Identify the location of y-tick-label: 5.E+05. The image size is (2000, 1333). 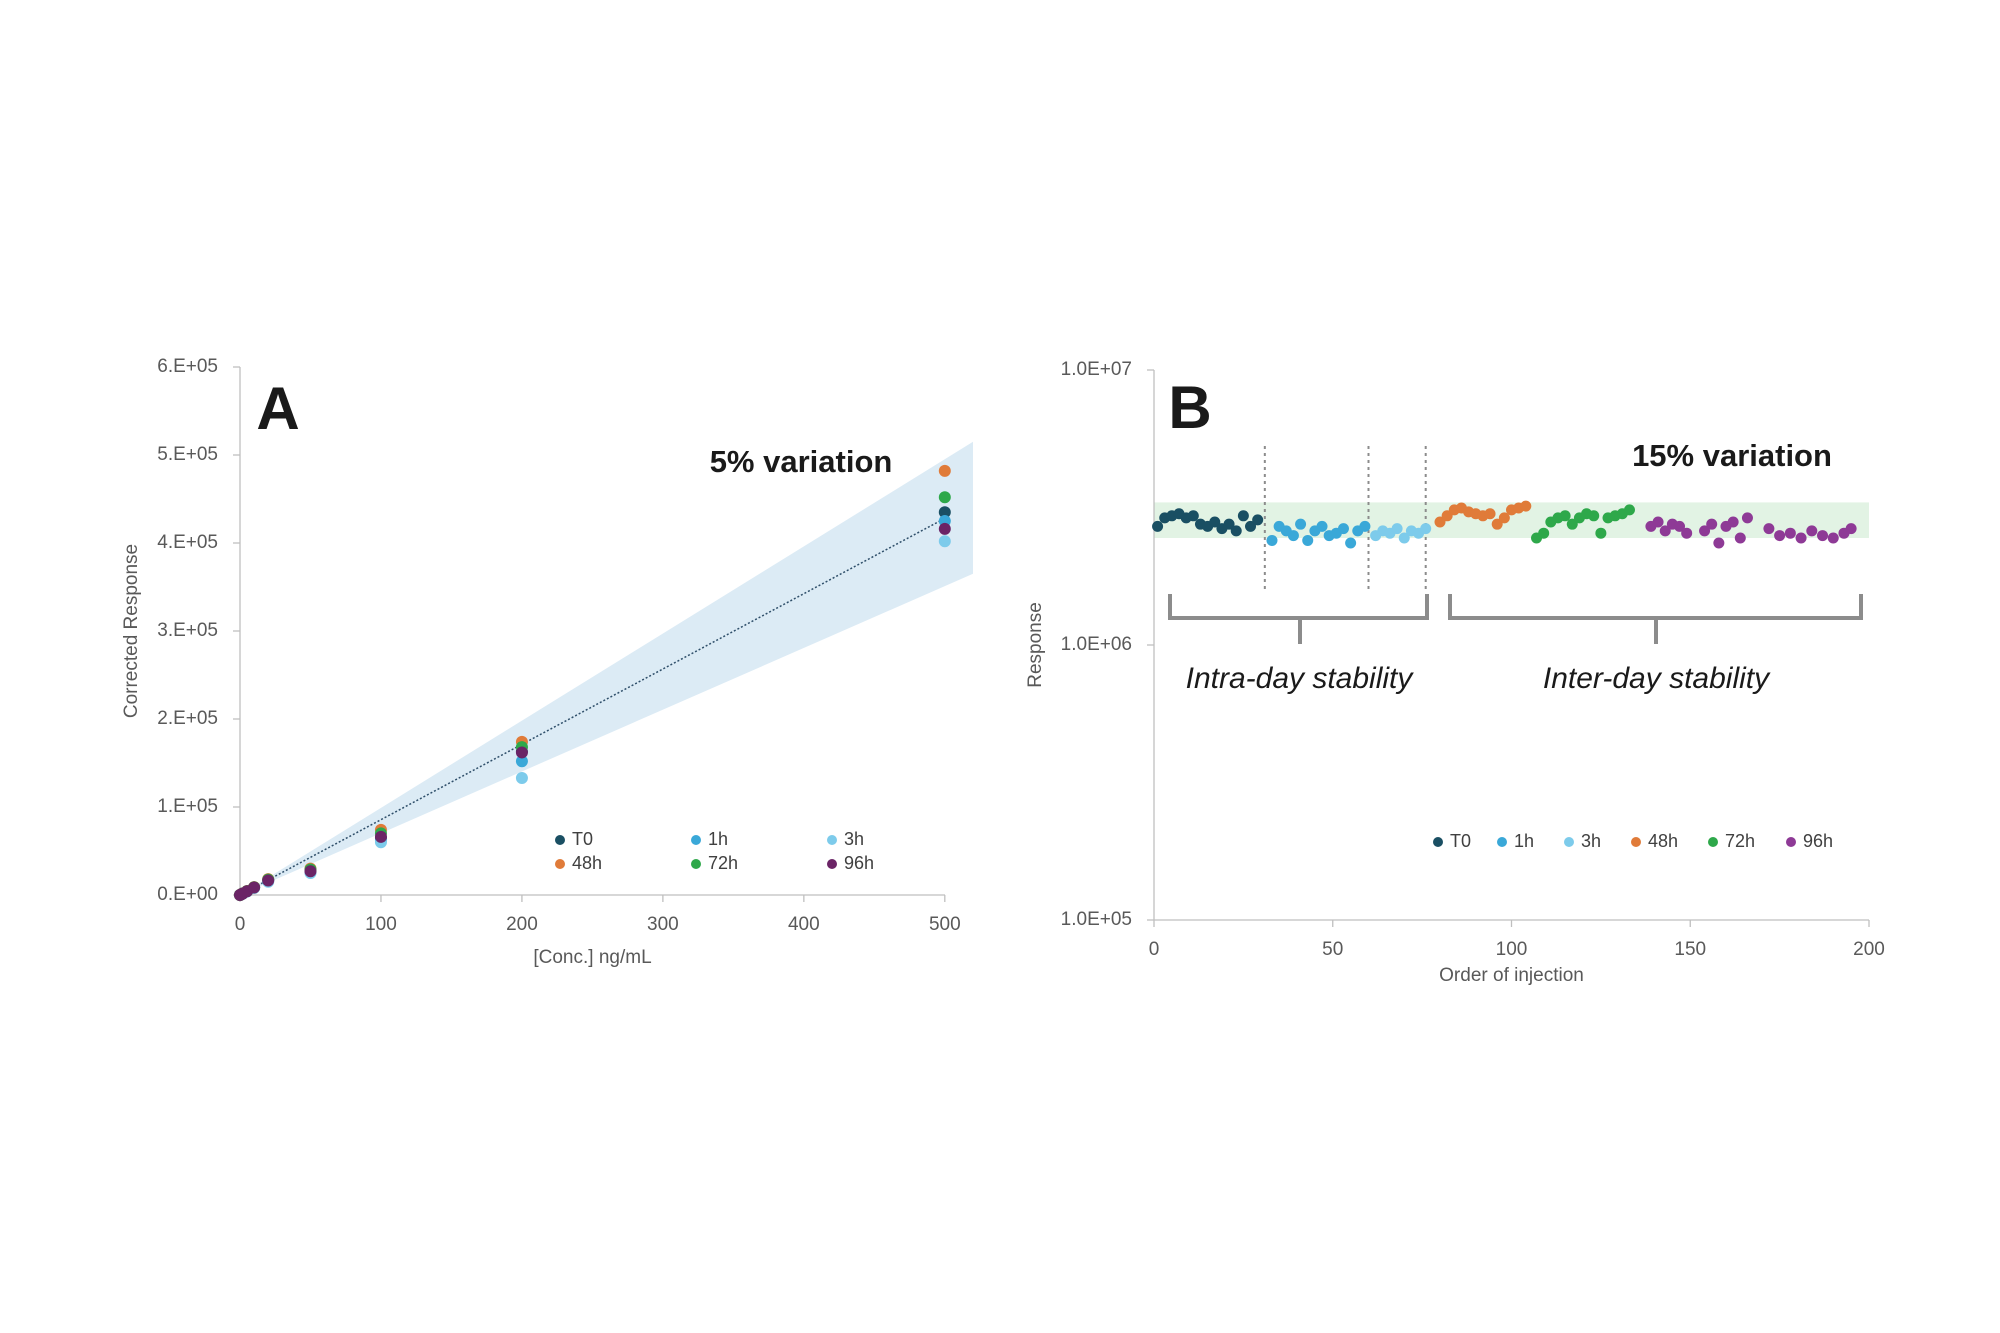
(187, 454).